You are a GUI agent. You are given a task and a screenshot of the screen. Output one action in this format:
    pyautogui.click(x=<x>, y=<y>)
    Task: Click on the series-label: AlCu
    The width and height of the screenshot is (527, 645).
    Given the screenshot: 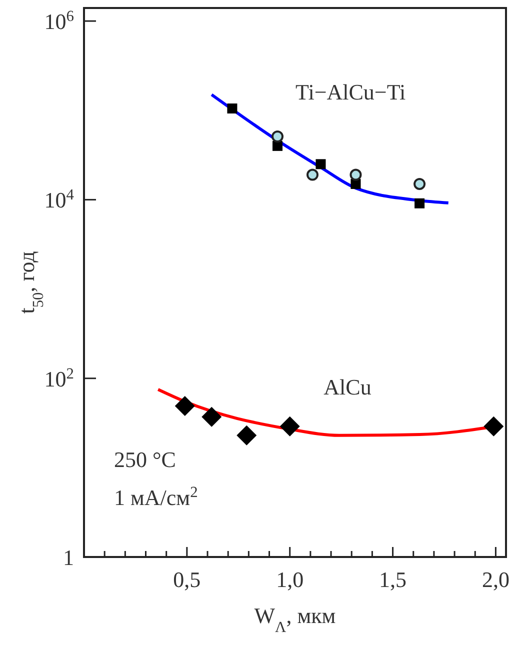 What is the action you would take?
    pyautogui.click(x=348, y=387)
    